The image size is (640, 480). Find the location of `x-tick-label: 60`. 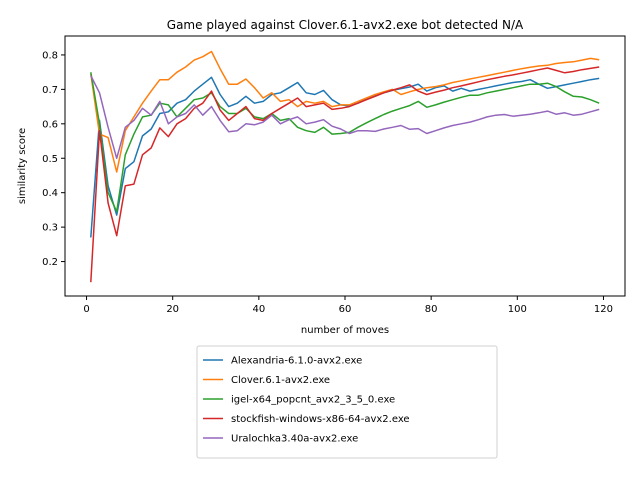

x-tick-label: 60 is located at coordinates (345, 309).